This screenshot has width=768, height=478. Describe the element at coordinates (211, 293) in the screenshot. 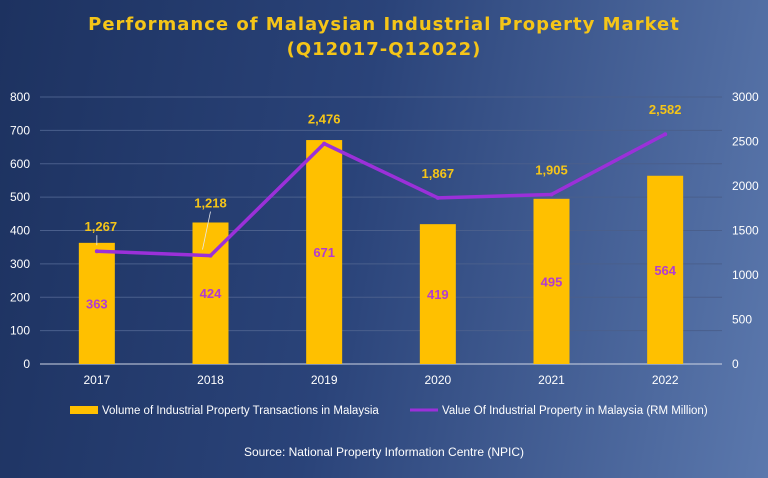

I see `bar-data-label: 424` at that location.